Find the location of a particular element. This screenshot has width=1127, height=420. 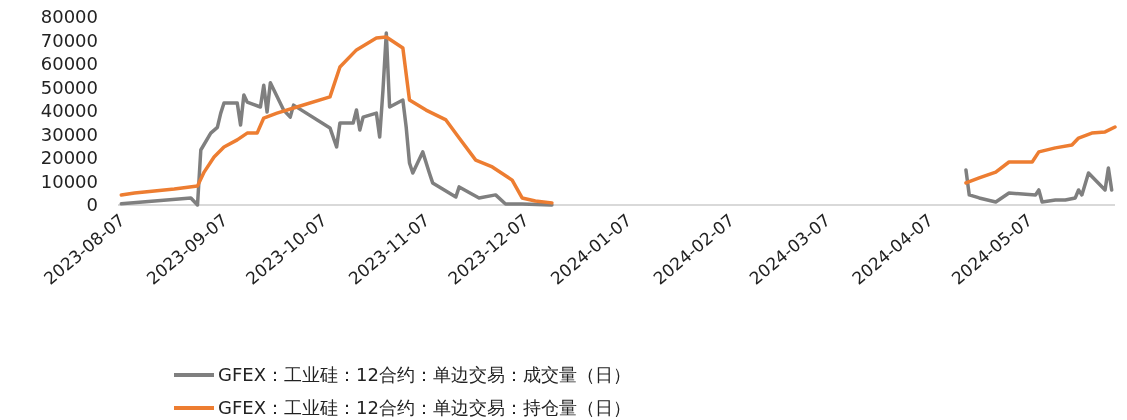

y-tick-label: 10000 is located at coordinates (69, 181).